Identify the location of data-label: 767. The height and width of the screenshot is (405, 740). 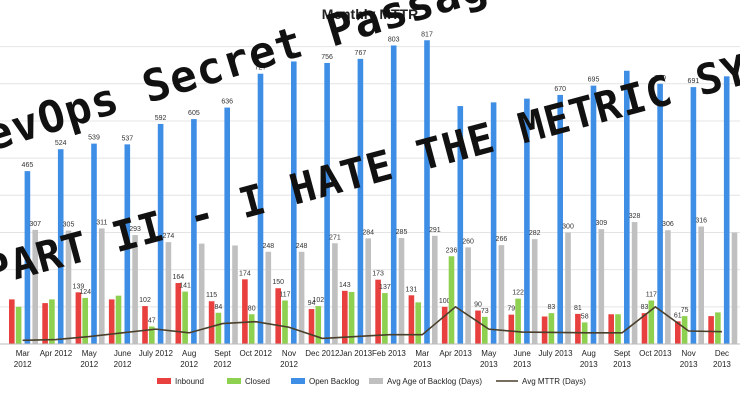
(361, 53).